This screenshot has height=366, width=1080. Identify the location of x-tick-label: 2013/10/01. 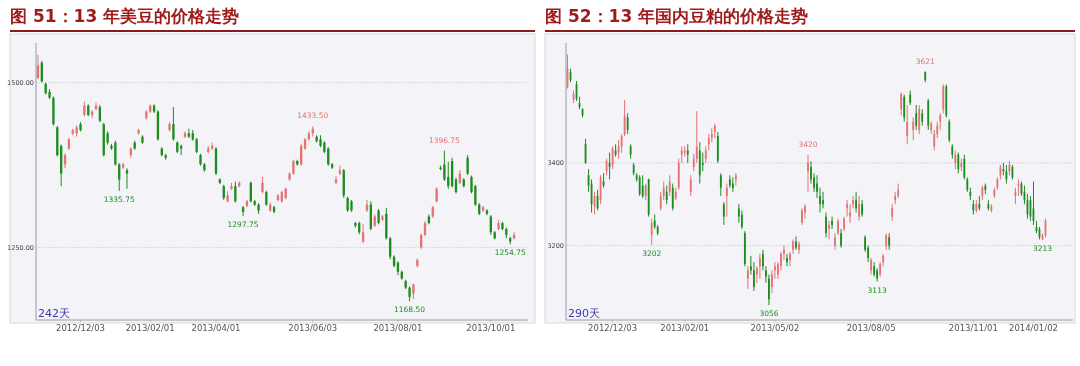
(491, 328).